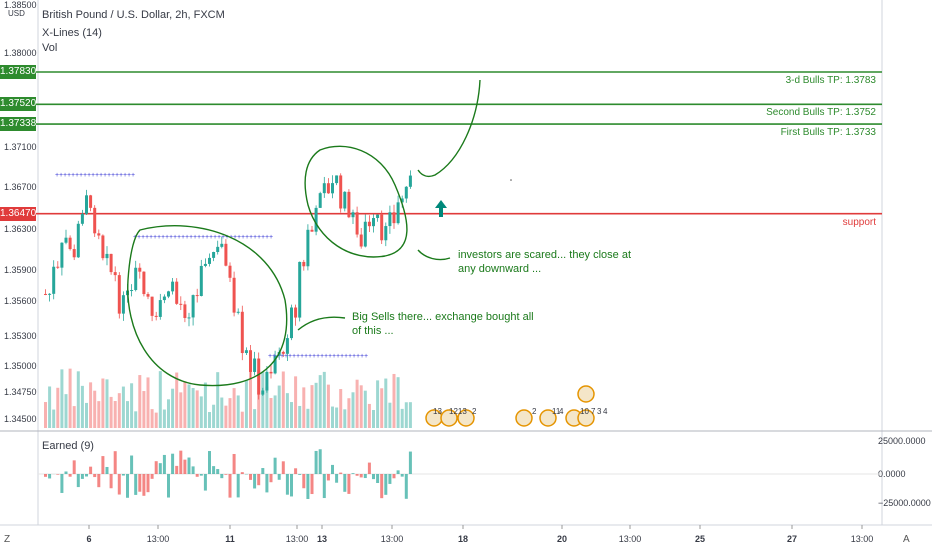 This screenshot has height=550, width=932. What do you see at coordinates (88, 539) in the screenshot?
I see `x-tick-label: 6` at bounding box center [88, 539].